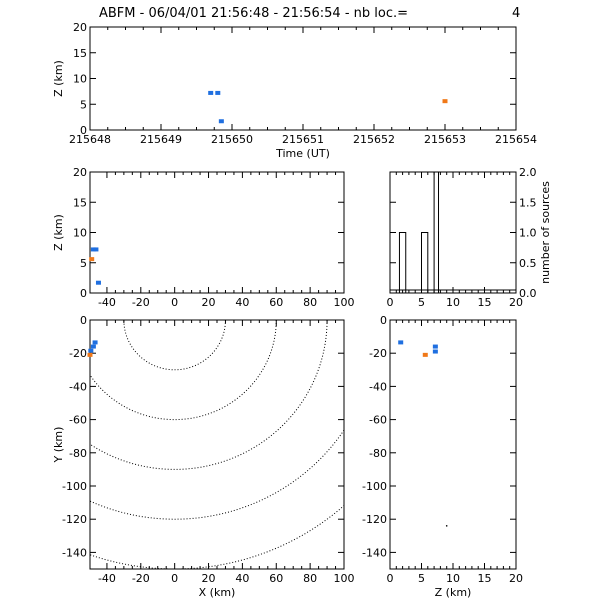  I want to click on y-tick-label: 2.0, so click(528, 172).